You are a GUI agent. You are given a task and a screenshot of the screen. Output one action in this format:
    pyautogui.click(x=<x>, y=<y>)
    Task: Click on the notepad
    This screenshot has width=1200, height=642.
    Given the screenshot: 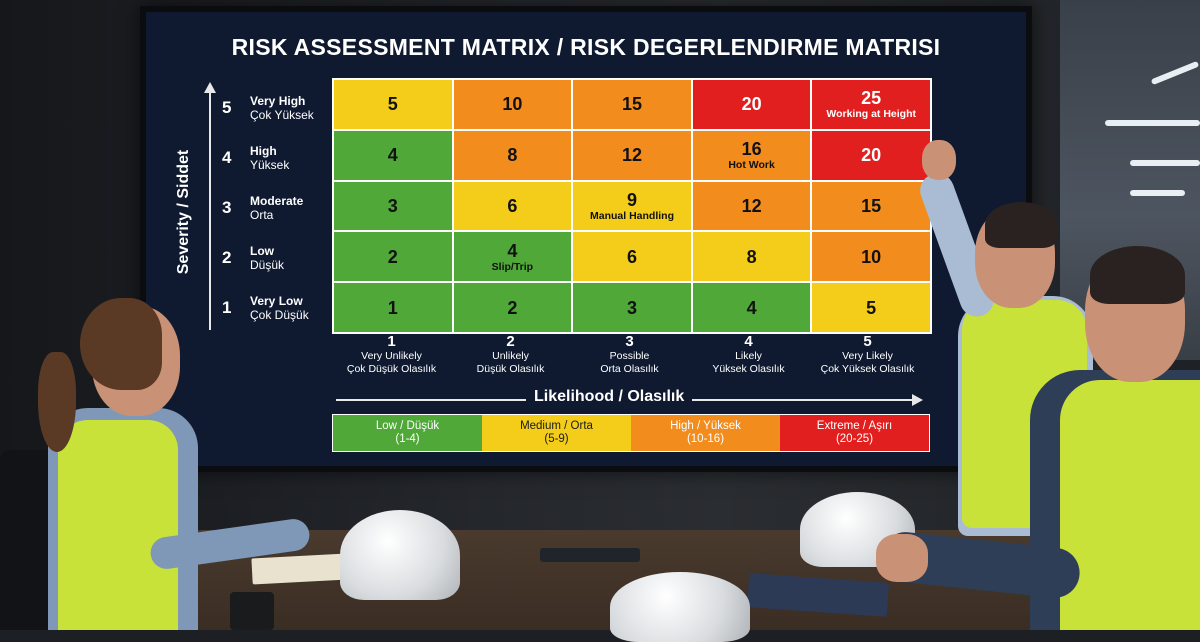 What is the action you would take?
    pyautogui.click(x=299, y=569)
    